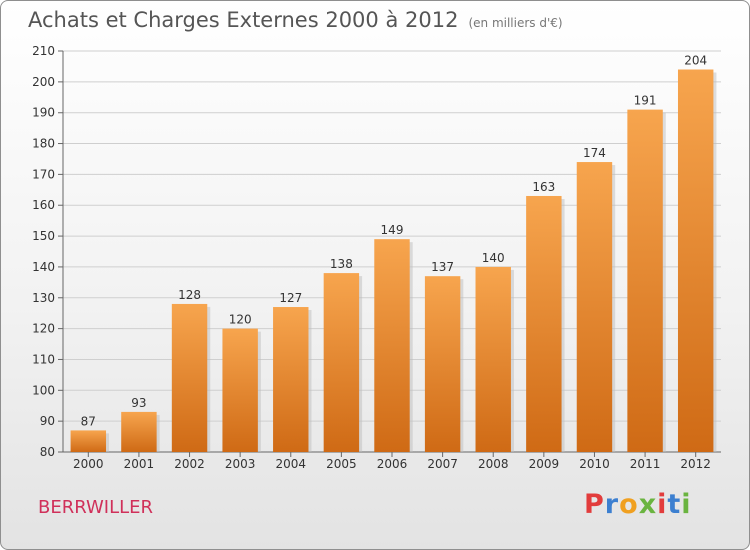 This screenshot has width=750, height=550. I want to click on proxiti-logo: Proxiti, so click(638, 504).